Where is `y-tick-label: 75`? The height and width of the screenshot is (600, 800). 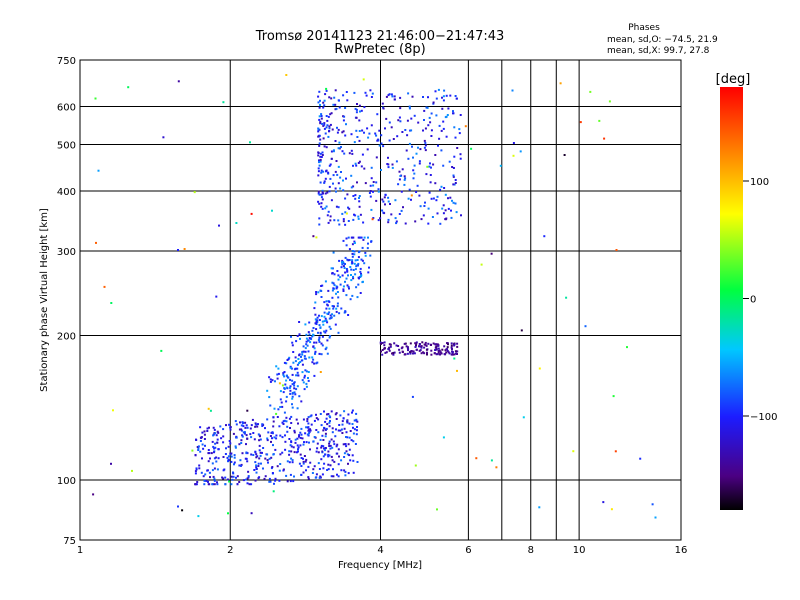 y-tick-label: 75 is located at coordinates (69, 541).